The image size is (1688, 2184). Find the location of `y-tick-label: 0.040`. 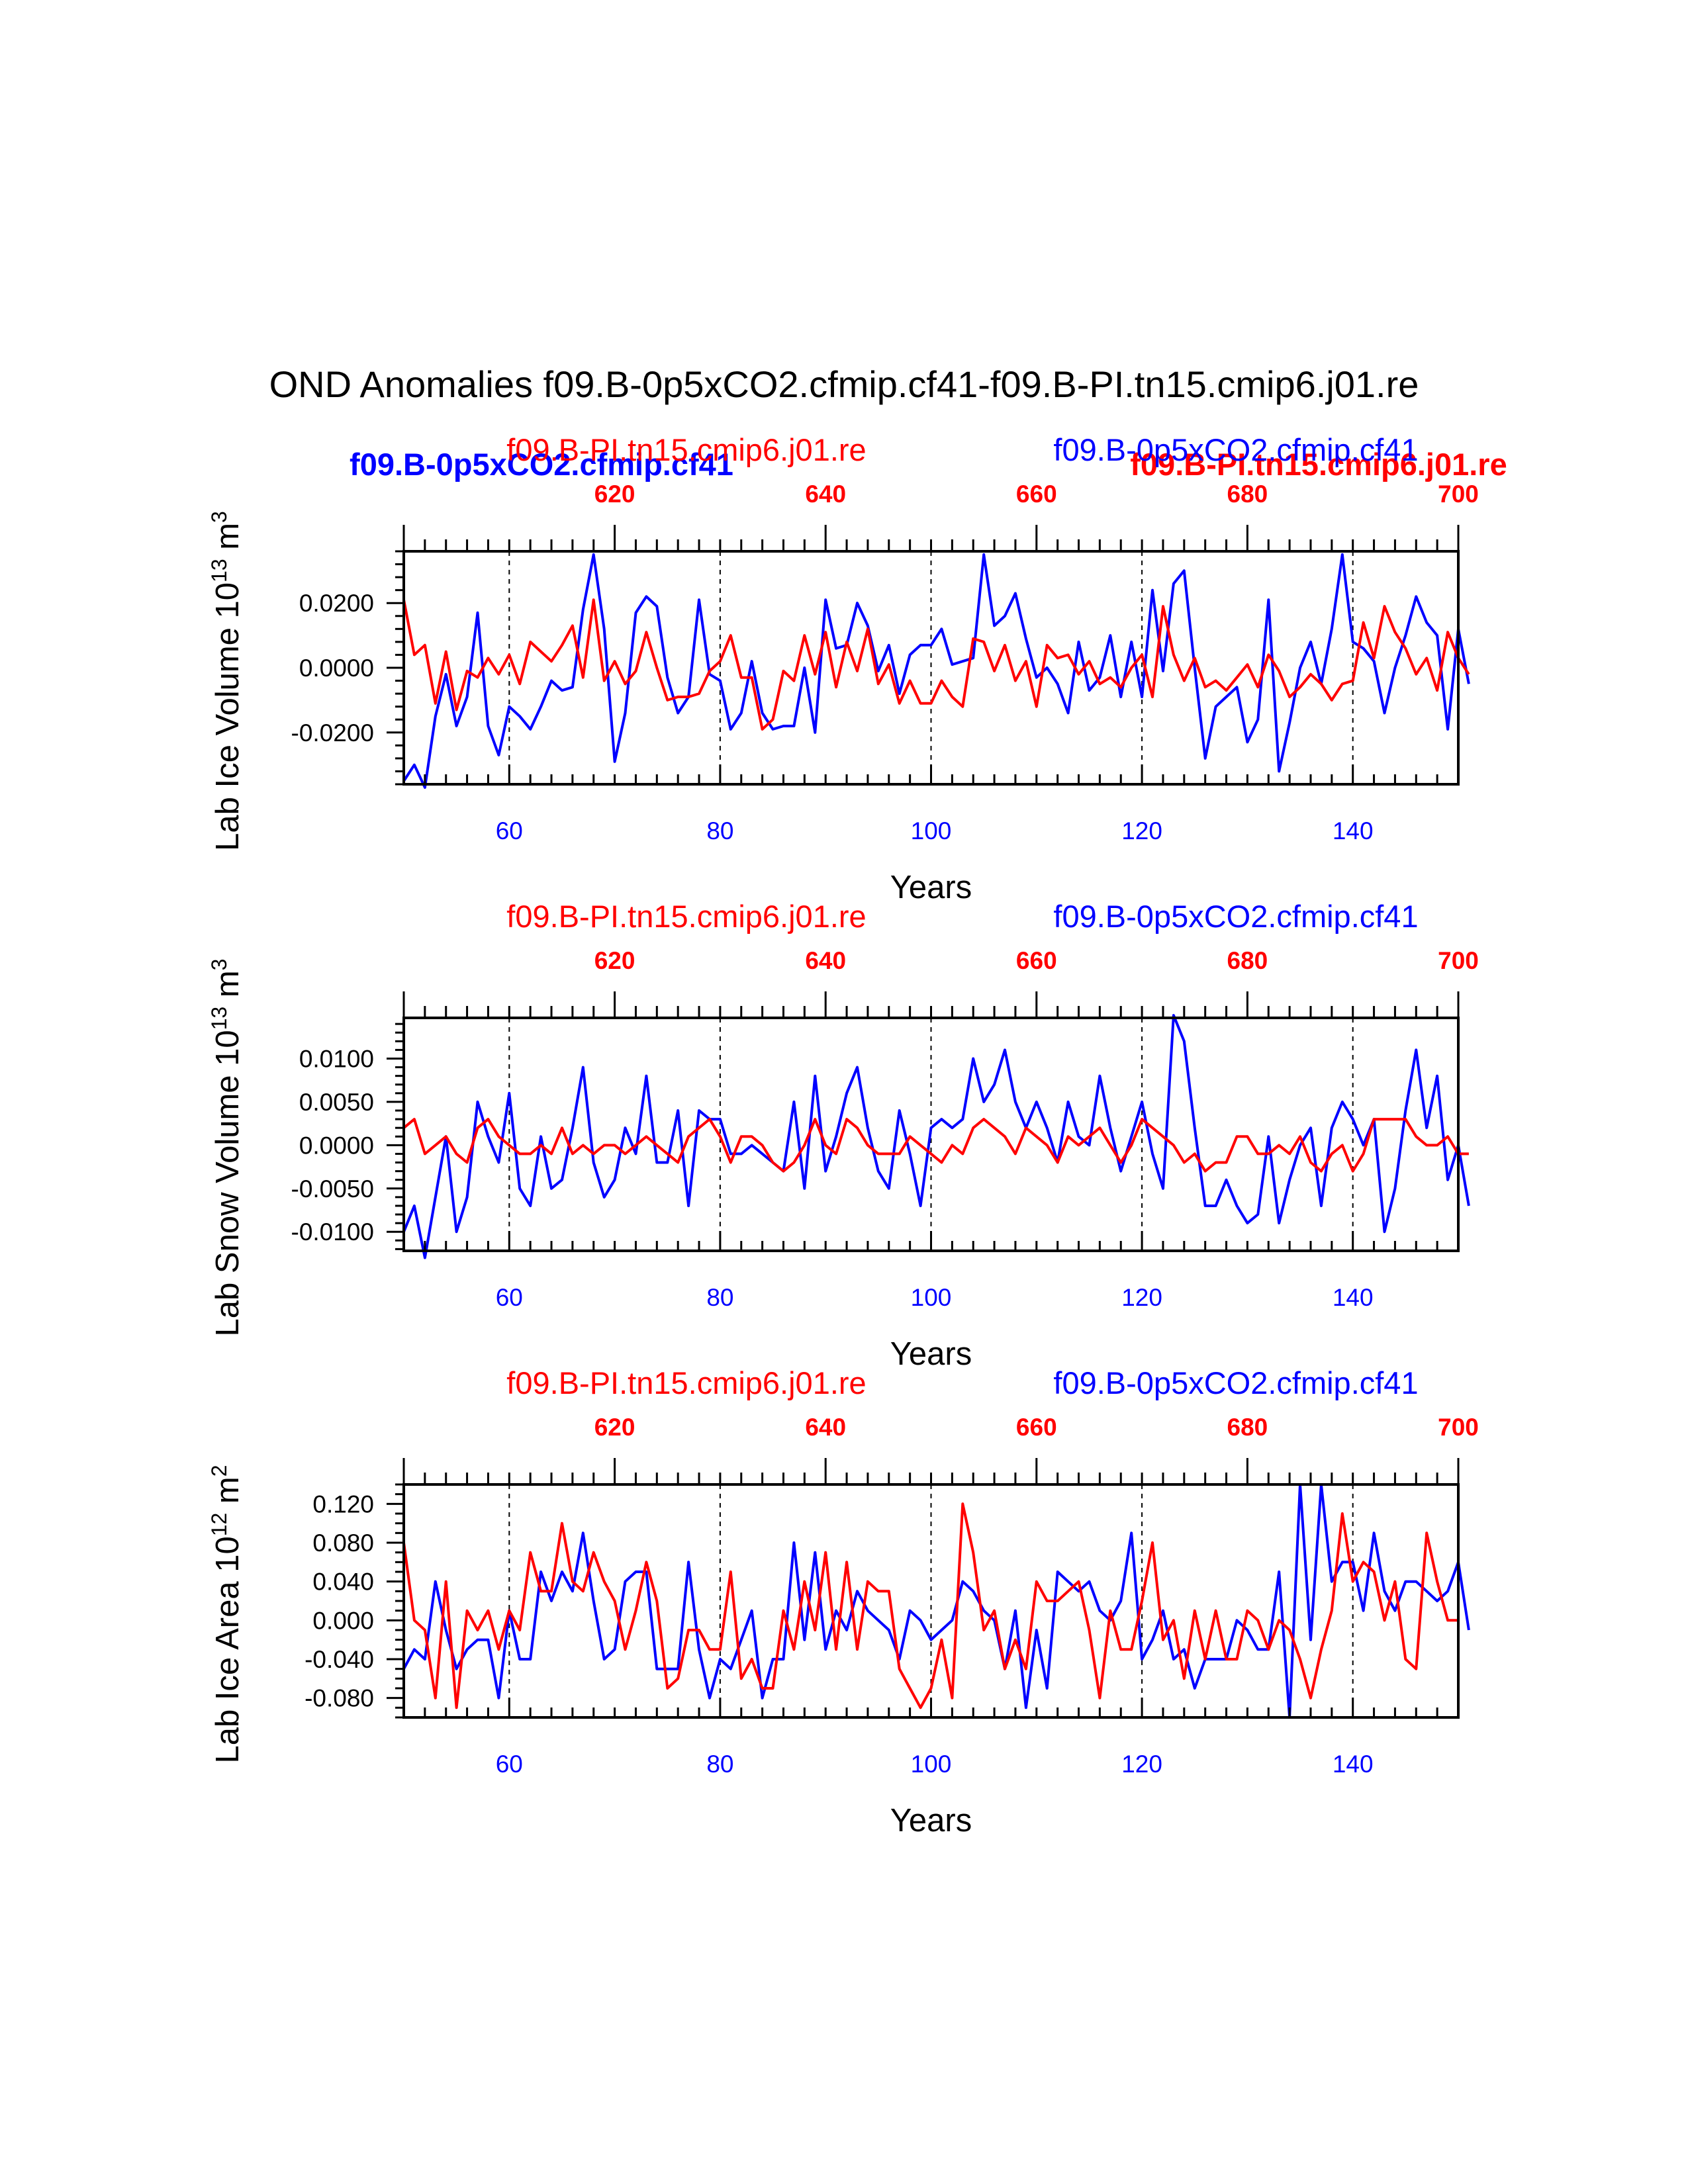

y-tick-label: 0.040 is located at coordinates (343, 1582).